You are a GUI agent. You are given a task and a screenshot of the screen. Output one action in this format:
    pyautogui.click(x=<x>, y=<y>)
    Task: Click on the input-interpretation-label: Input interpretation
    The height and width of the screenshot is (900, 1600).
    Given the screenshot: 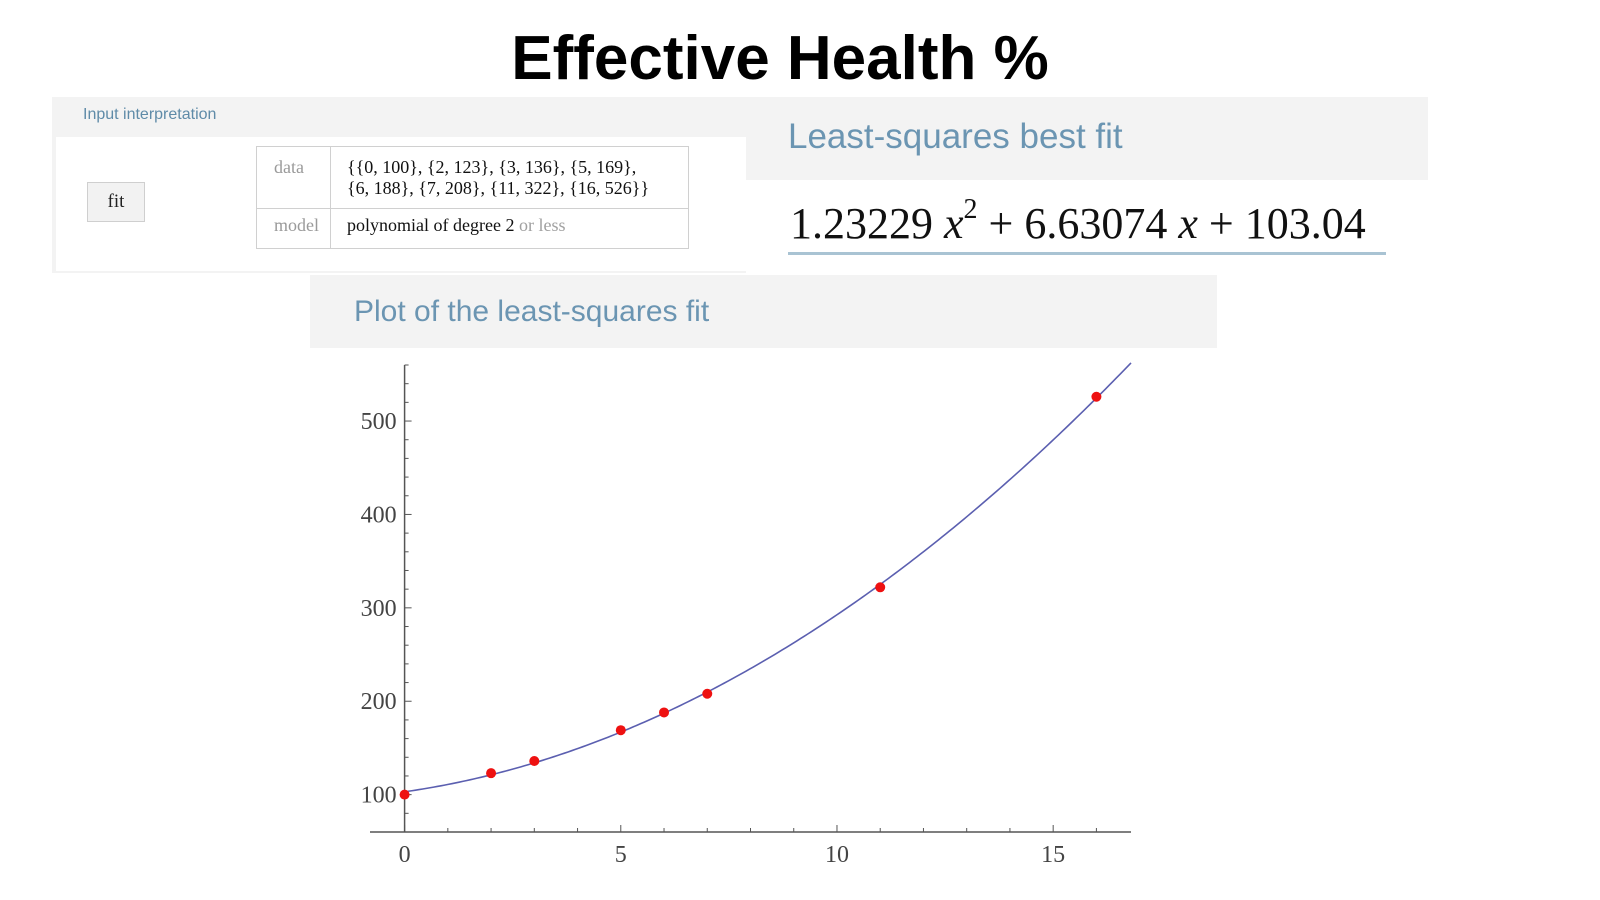 What is the action you would take?
    pyautogui.click(x=150, y=114)
    